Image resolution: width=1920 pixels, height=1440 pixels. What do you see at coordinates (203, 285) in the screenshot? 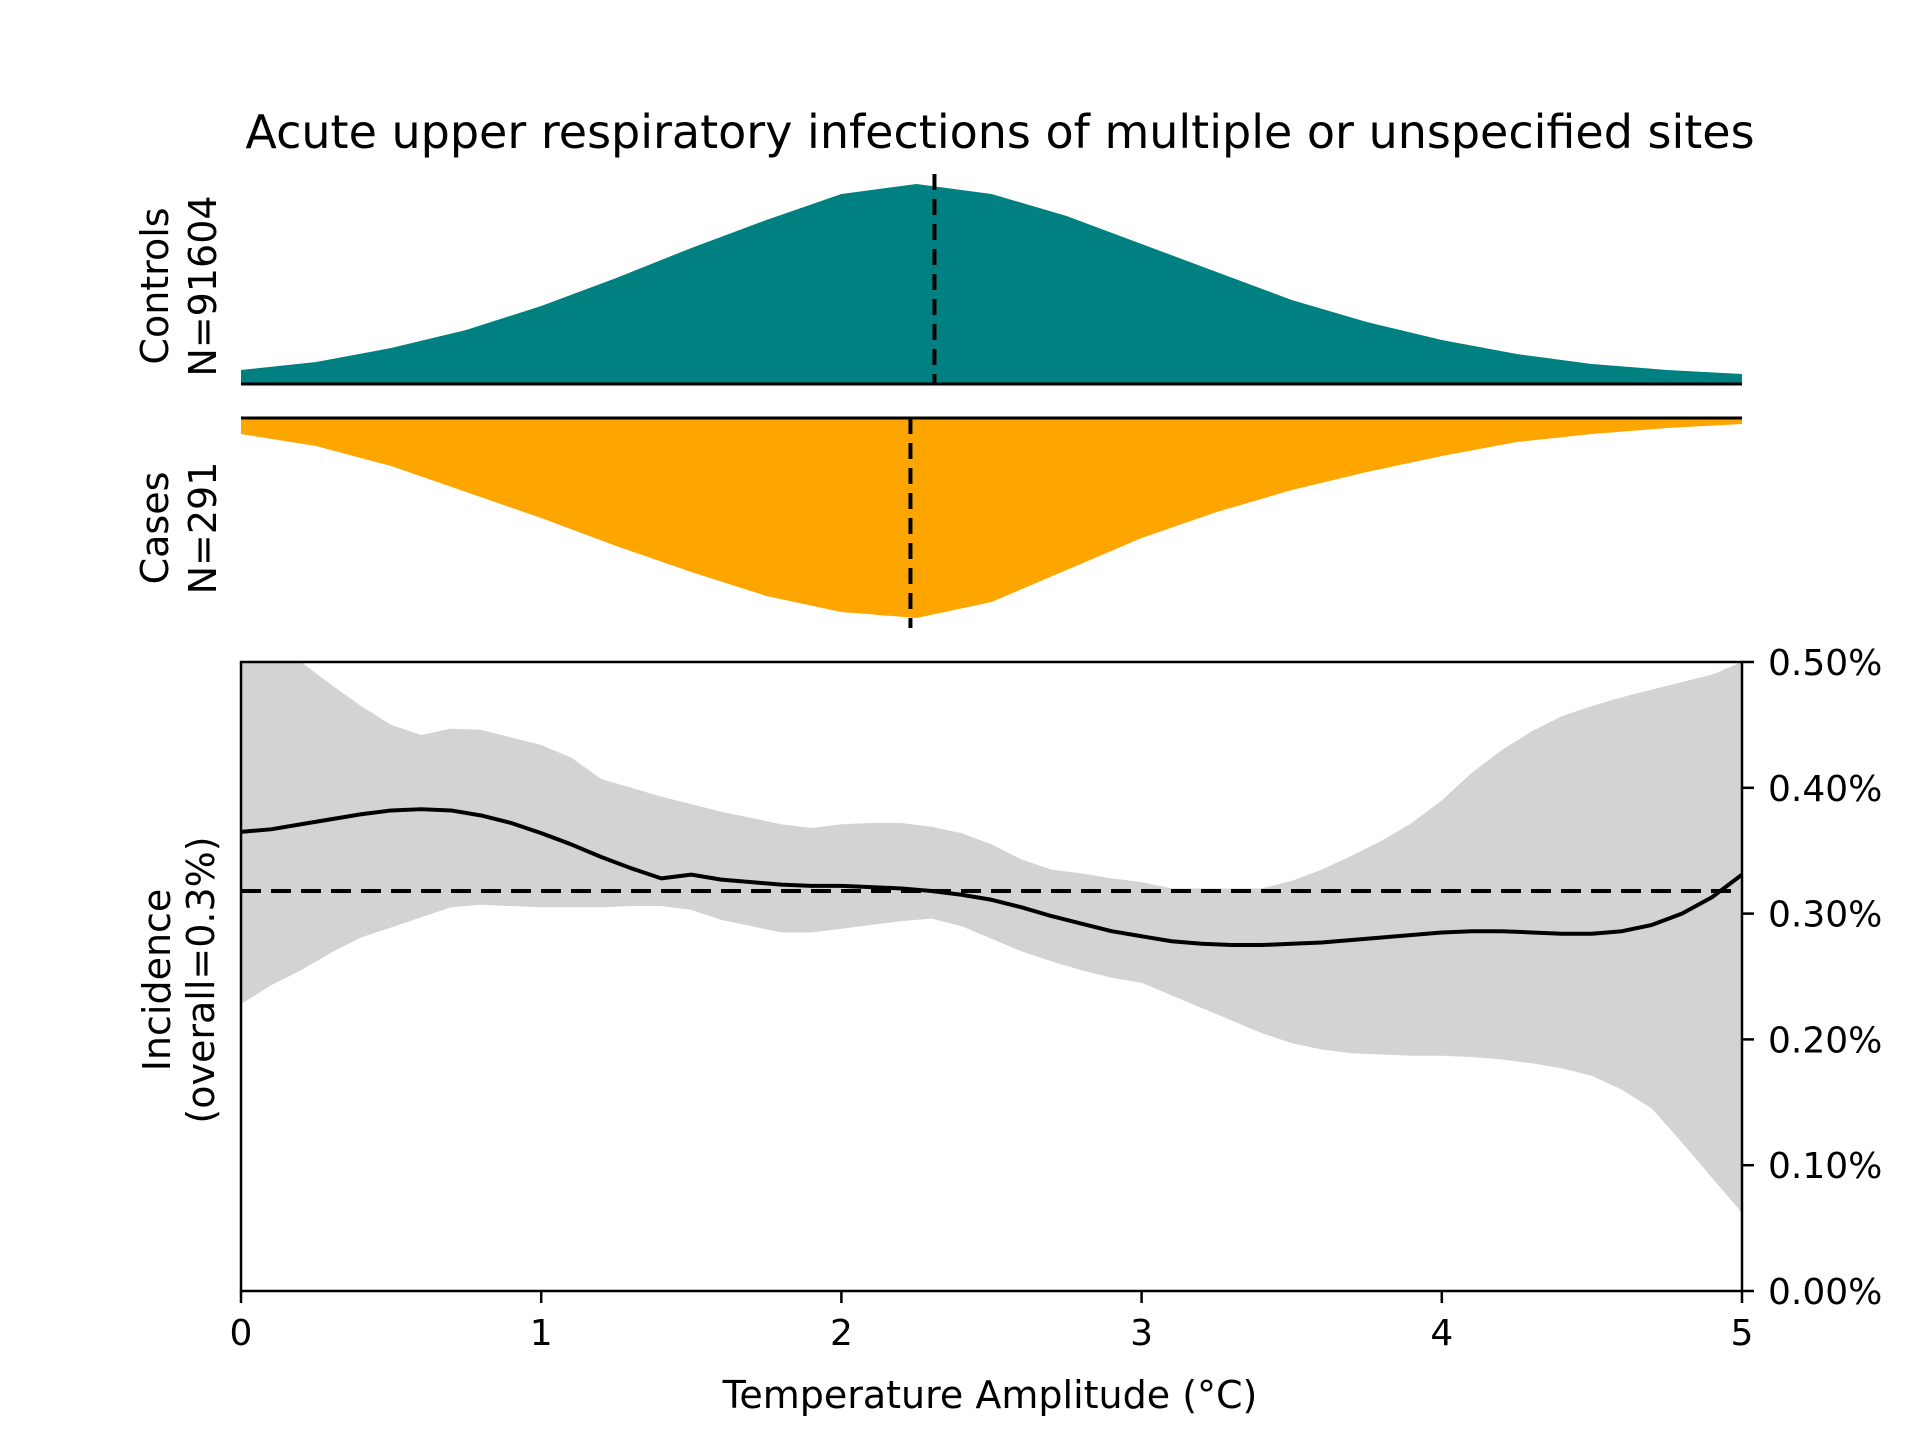
I see `controls-count-label: N=91604` at bounding box center [203, 285].